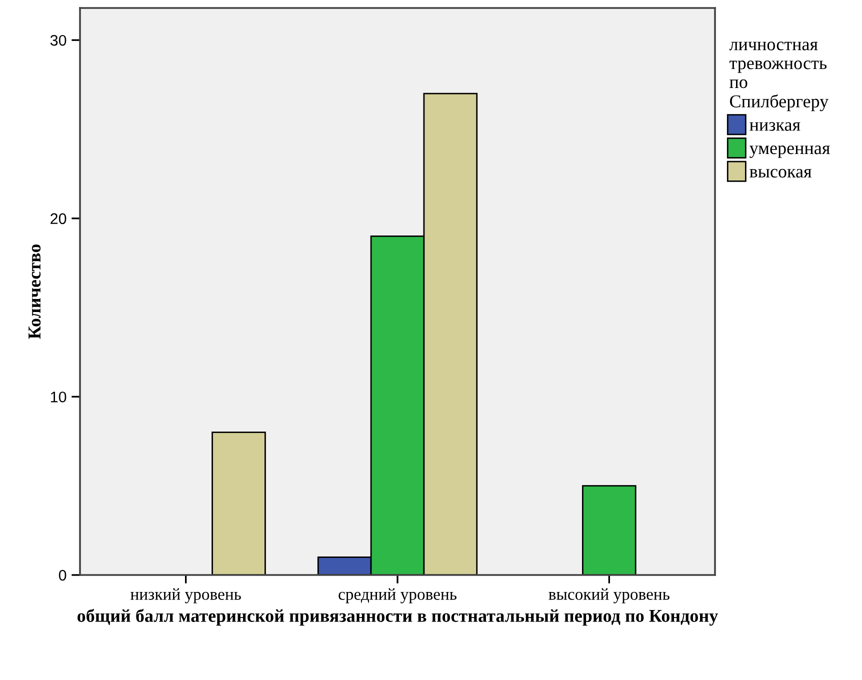  Describe the element at coordinates (34, 291) in the screenshot. I see `y-axis-title: Количество` at that location.